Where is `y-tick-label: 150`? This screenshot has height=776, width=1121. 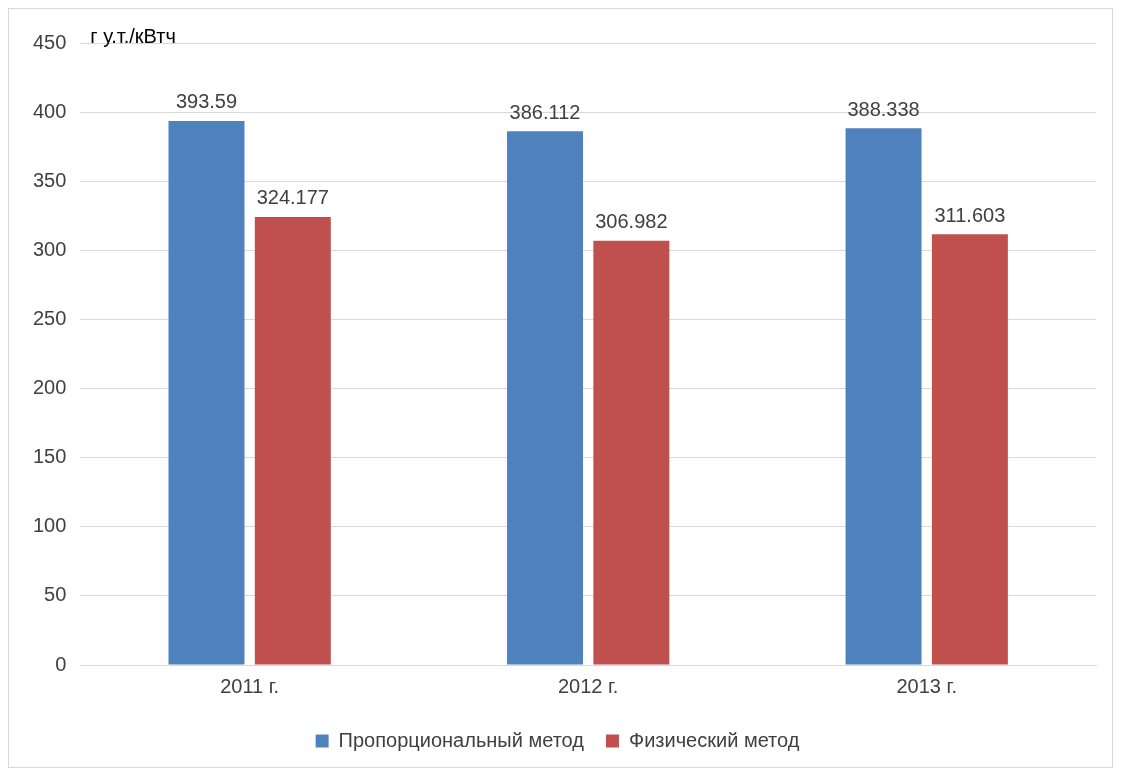
y-tick-label: 150 is located at coordinates (49, 456).